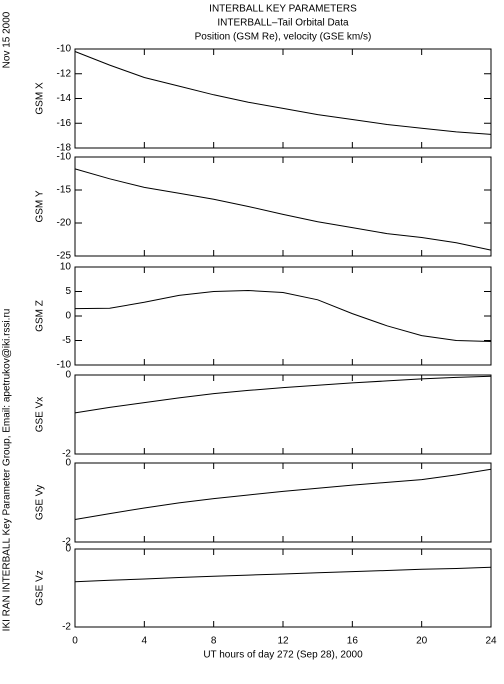 This screenshot has width=504, height=684. I want to click on x-tick-label: 4, so click(145, 641).